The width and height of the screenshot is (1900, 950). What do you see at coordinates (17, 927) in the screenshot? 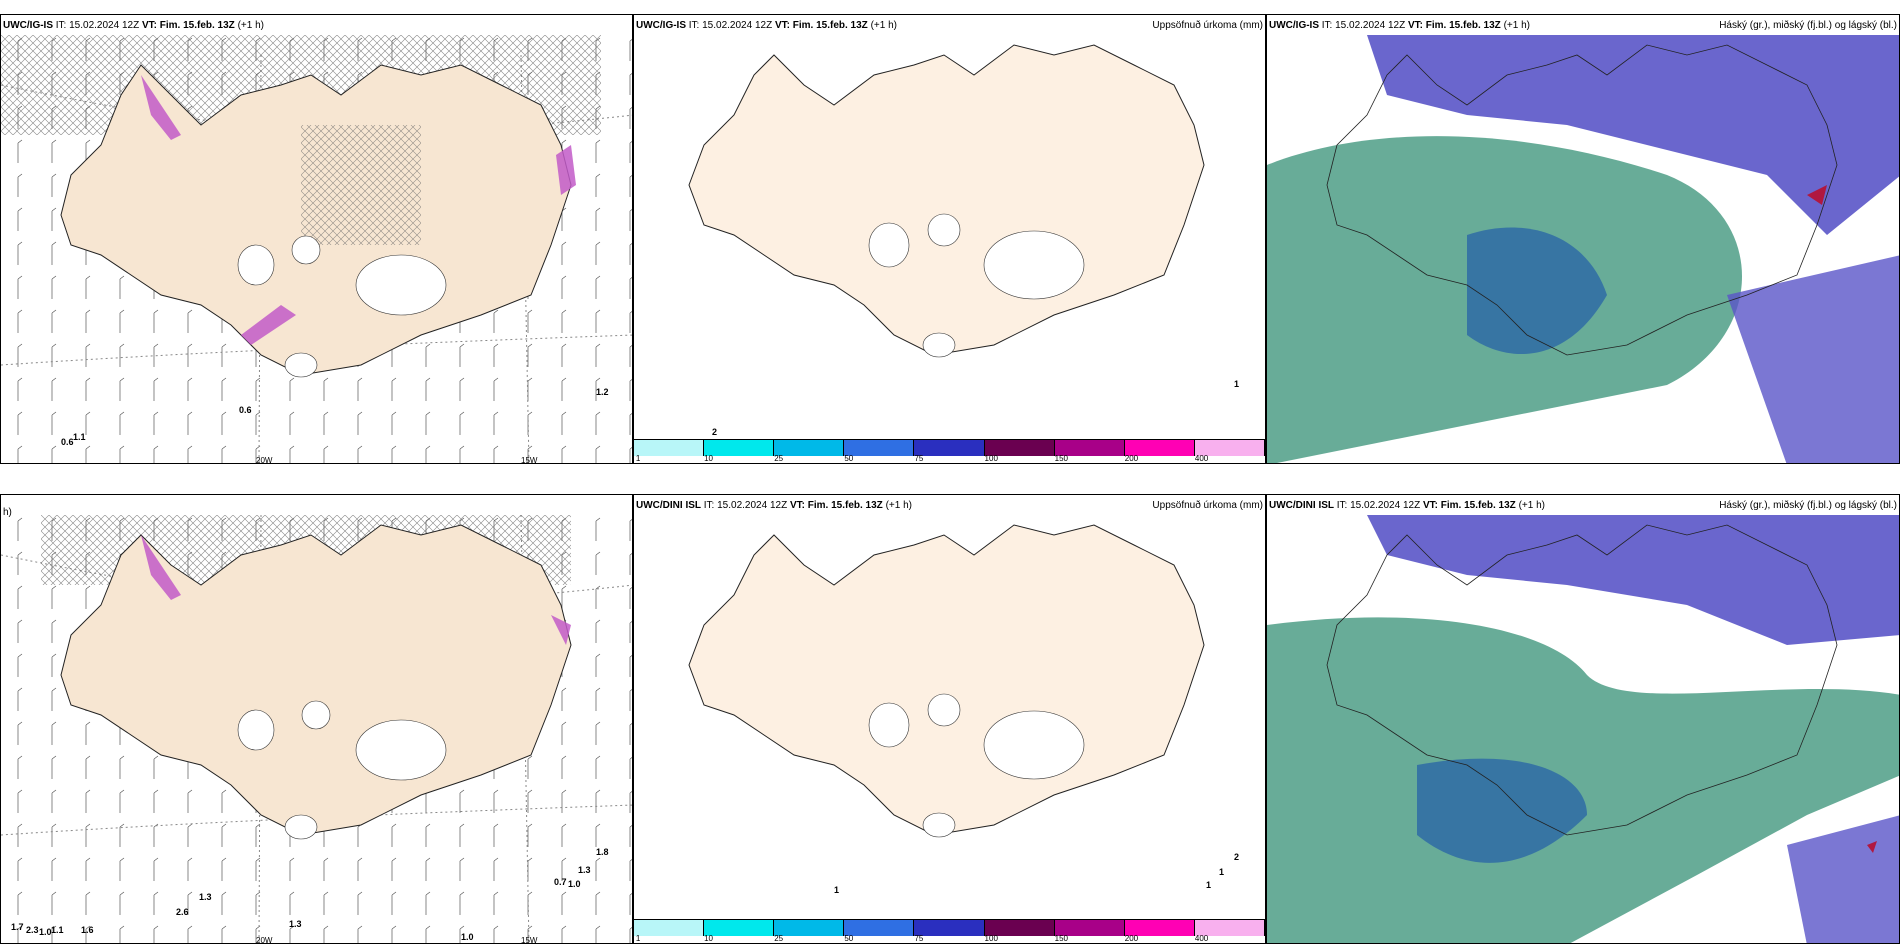
I see `svg-text: 1.7` at bounding box center [17, 927].